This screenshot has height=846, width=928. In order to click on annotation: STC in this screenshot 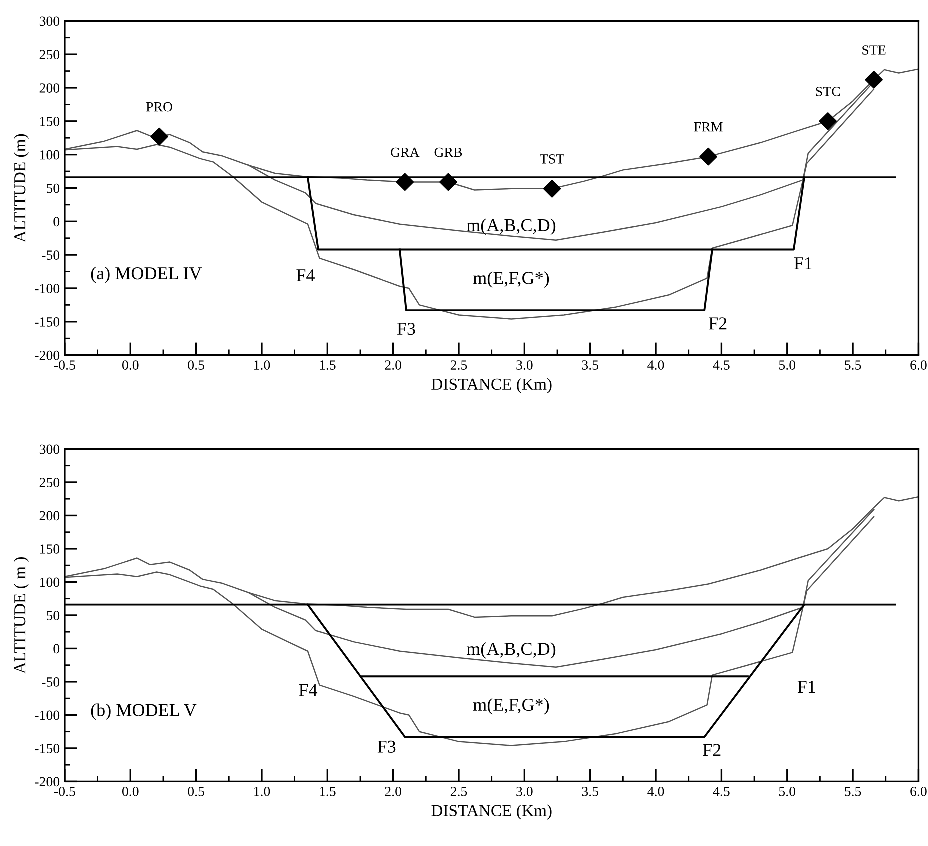, I will do `click(828, 91)`.